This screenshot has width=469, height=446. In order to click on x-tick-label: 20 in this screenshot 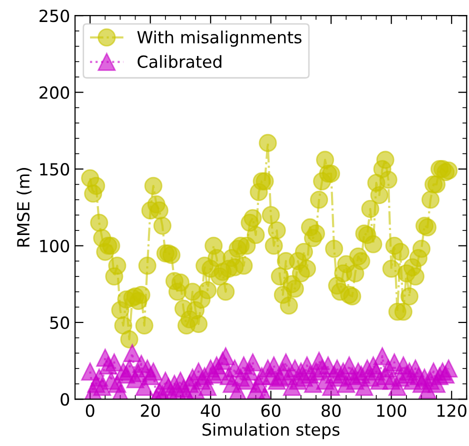, I will do `click(150, 410)`.